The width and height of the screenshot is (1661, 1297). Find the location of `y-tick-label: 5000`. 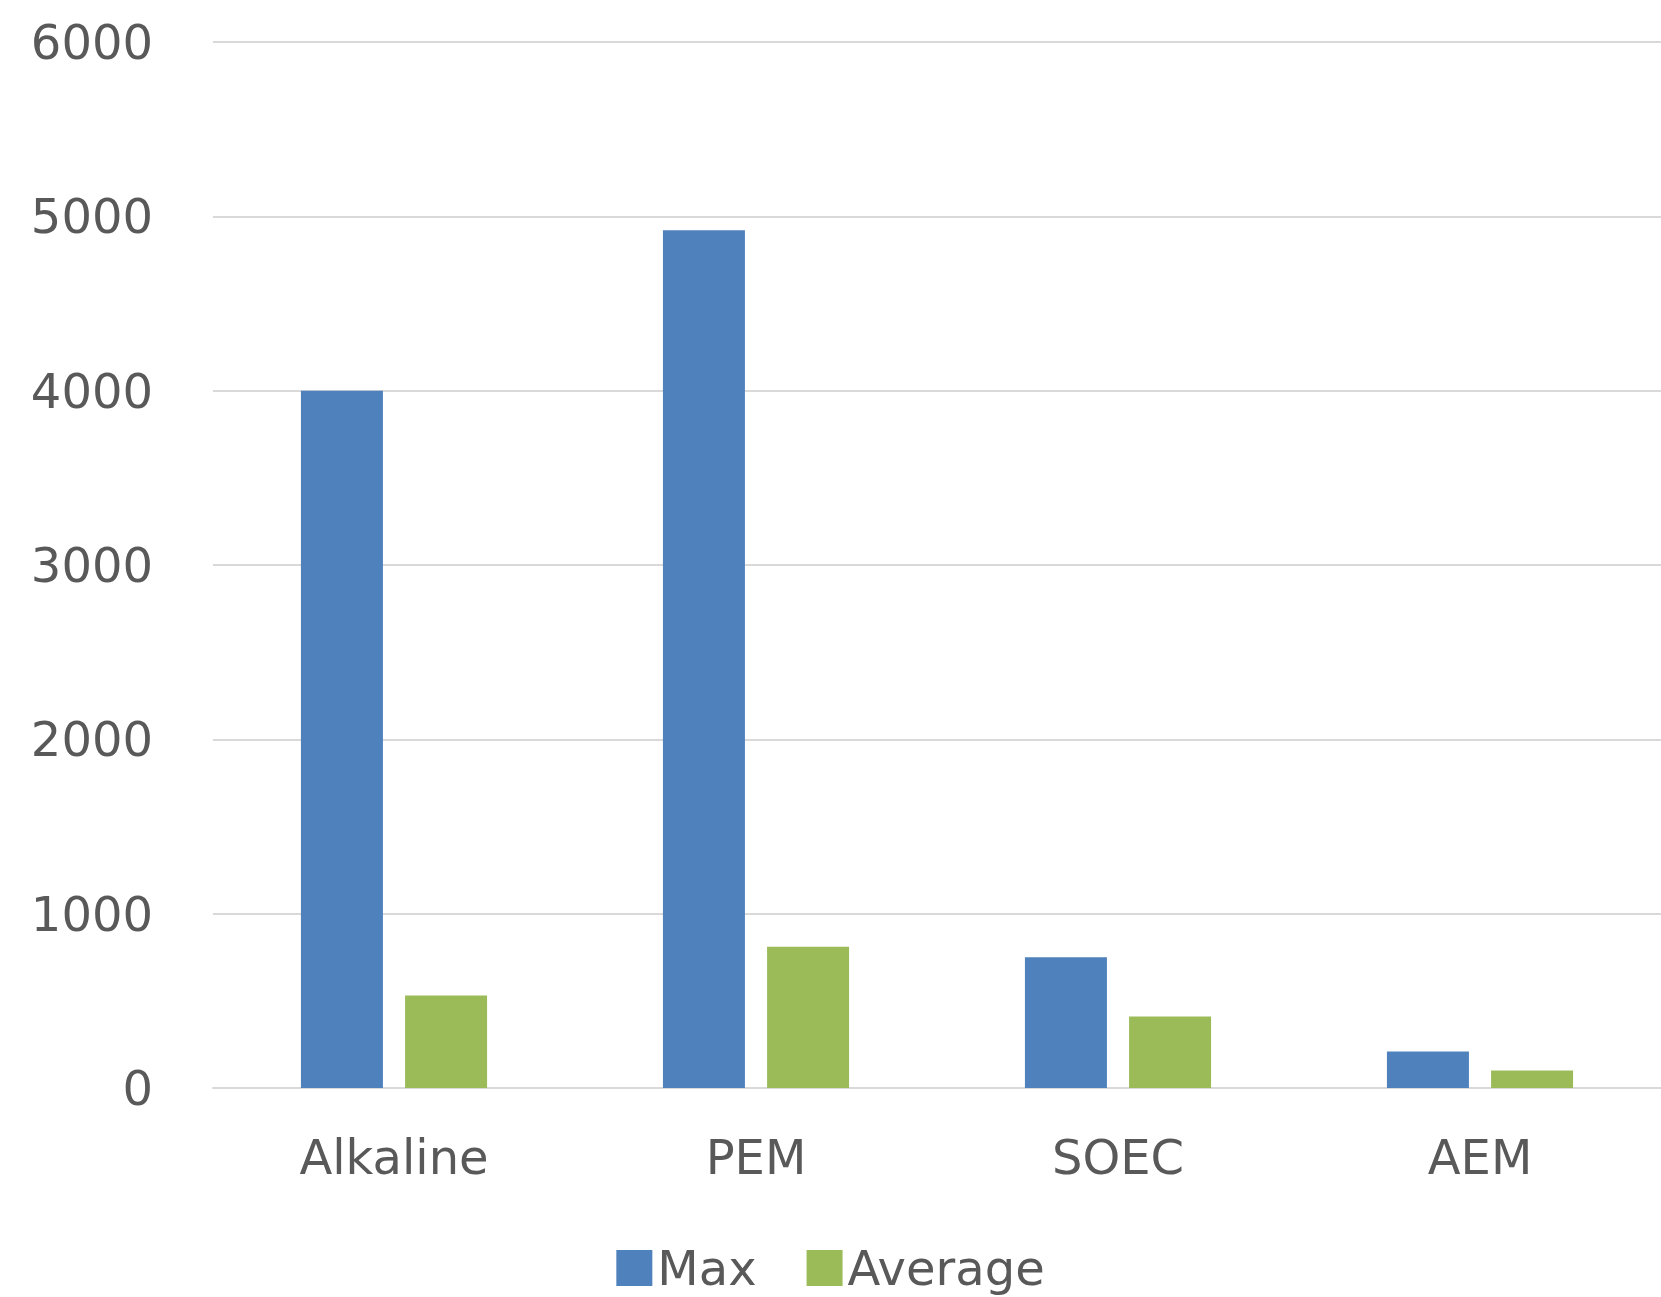

y-tick-label: 5000 is located at coordinates (91, 216).